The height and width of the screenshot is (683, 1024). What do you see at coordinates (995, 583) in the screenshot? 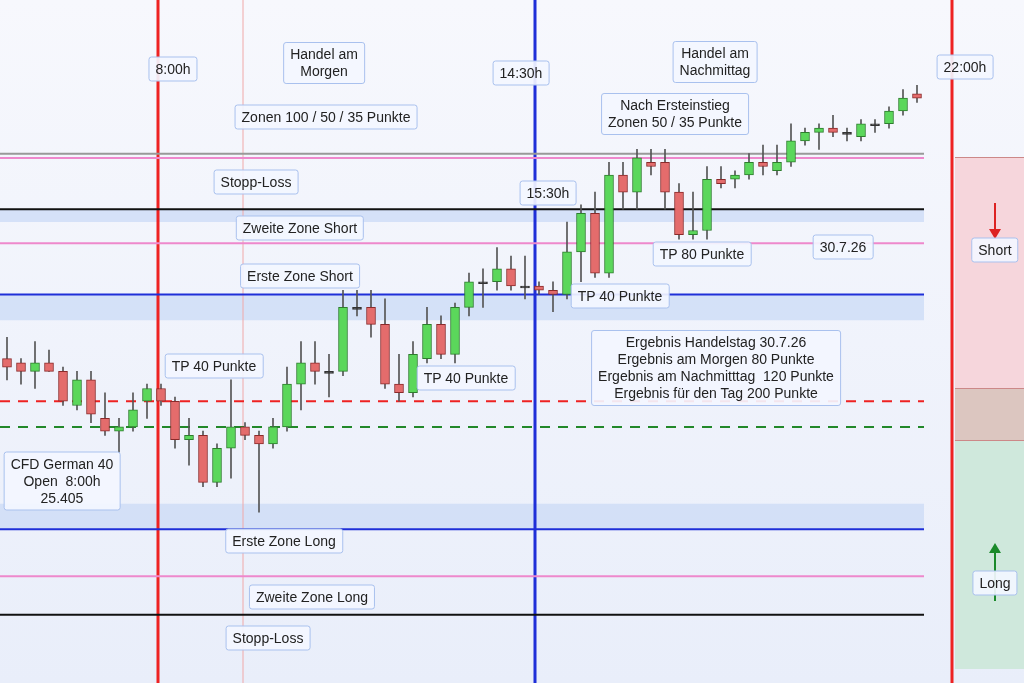
I see `text: Long` at bounding box center [995, 583].